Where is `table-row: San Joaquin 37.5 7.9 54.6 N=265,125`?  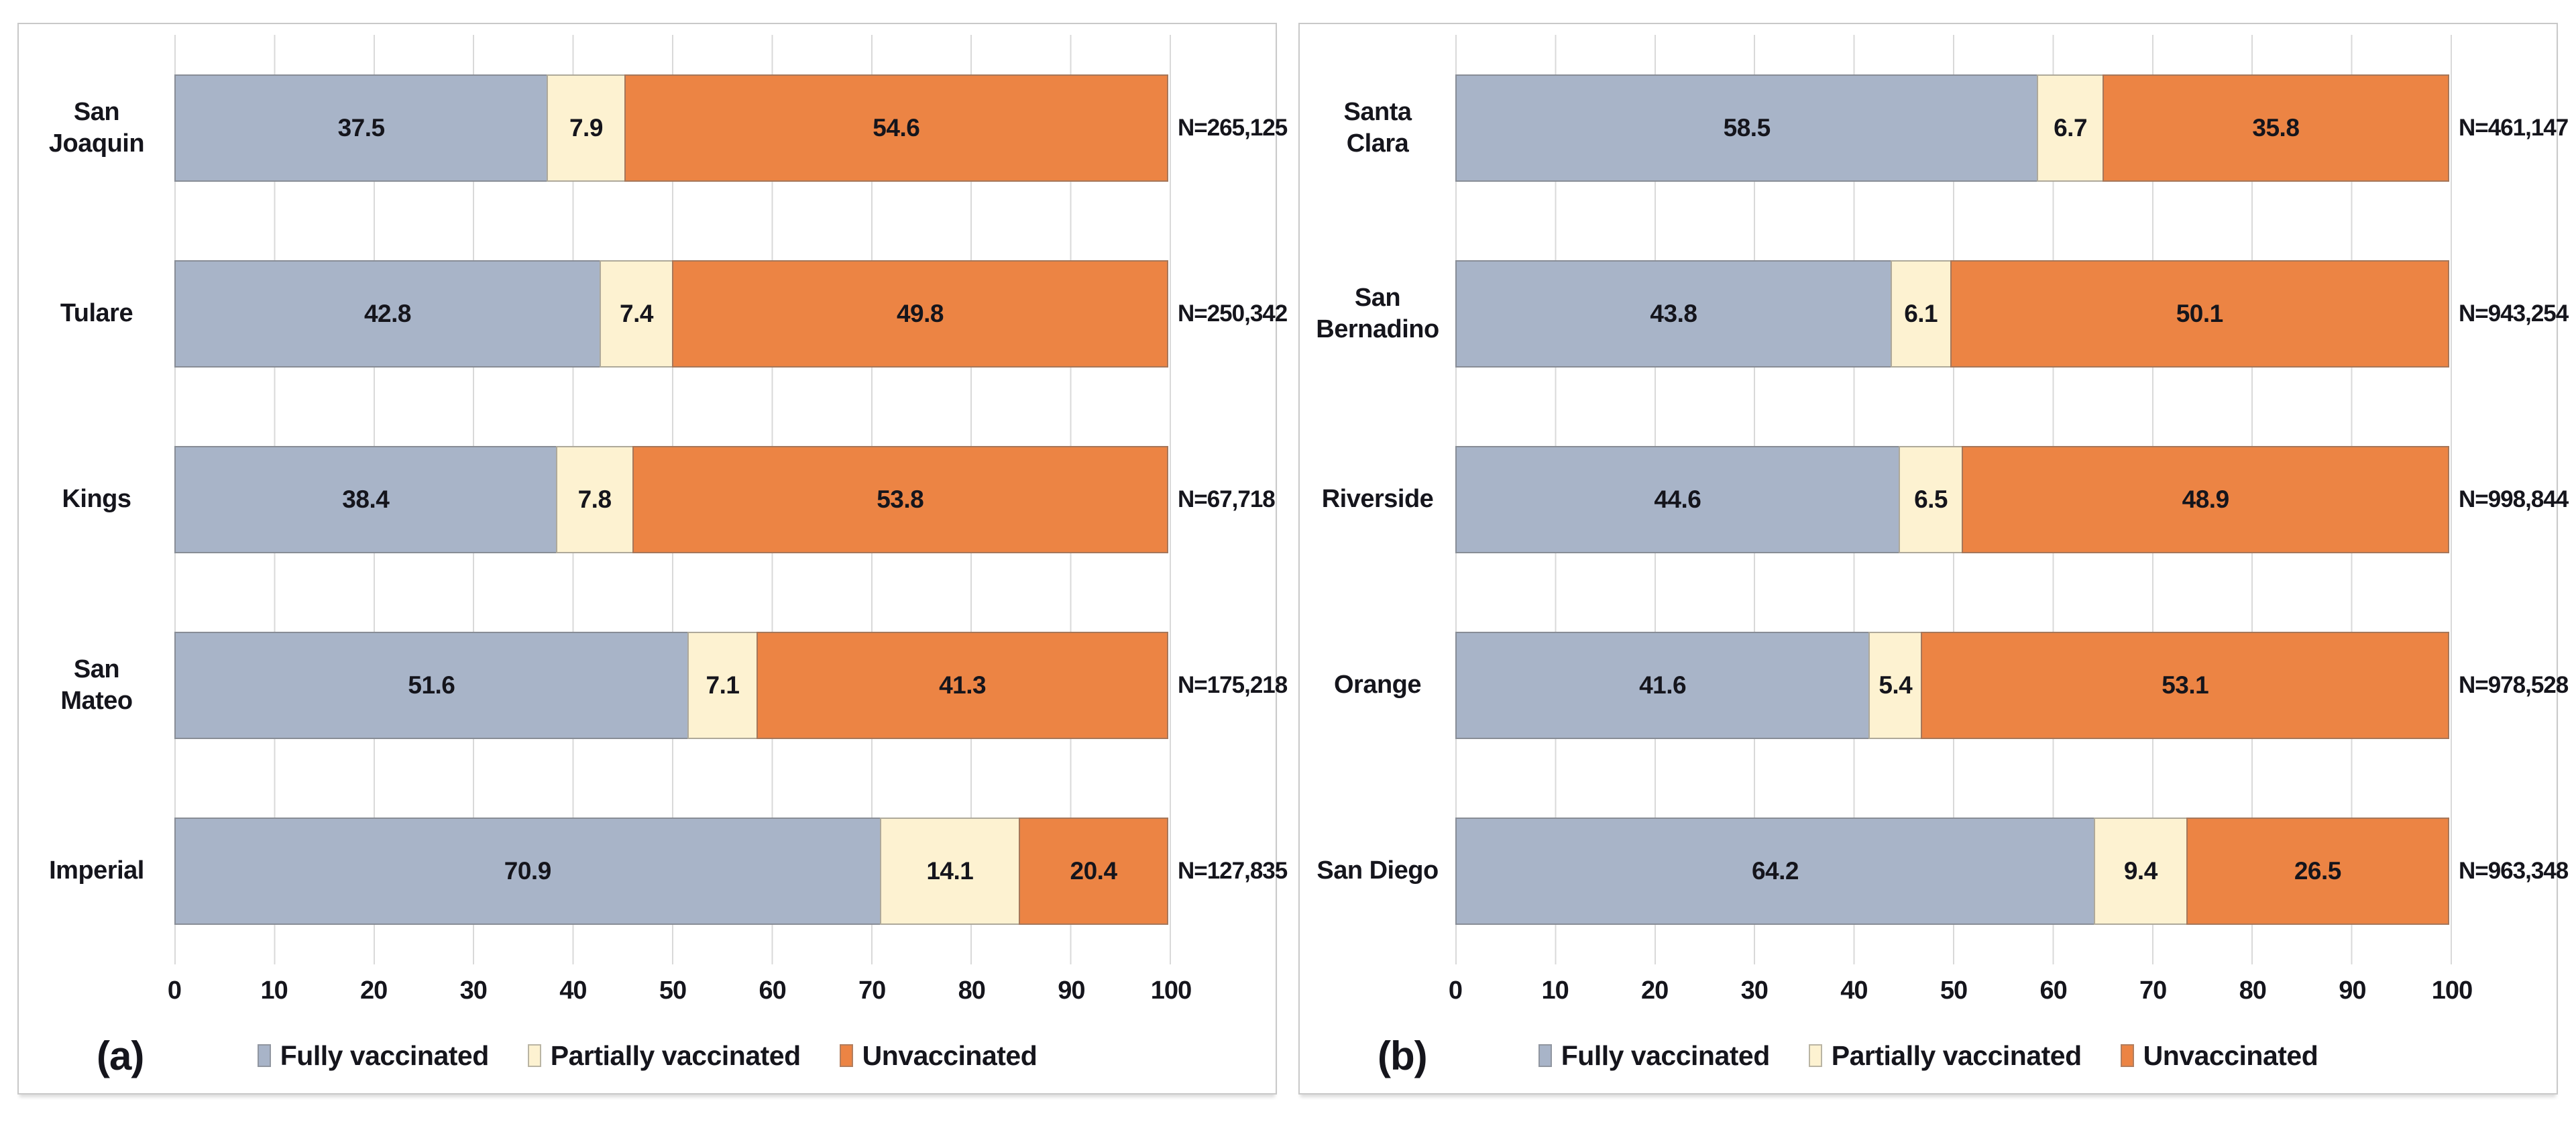 table-row: San Joaquin 37.5 7.9 54.6 N=265,125 is located at coordinates (653, 128).